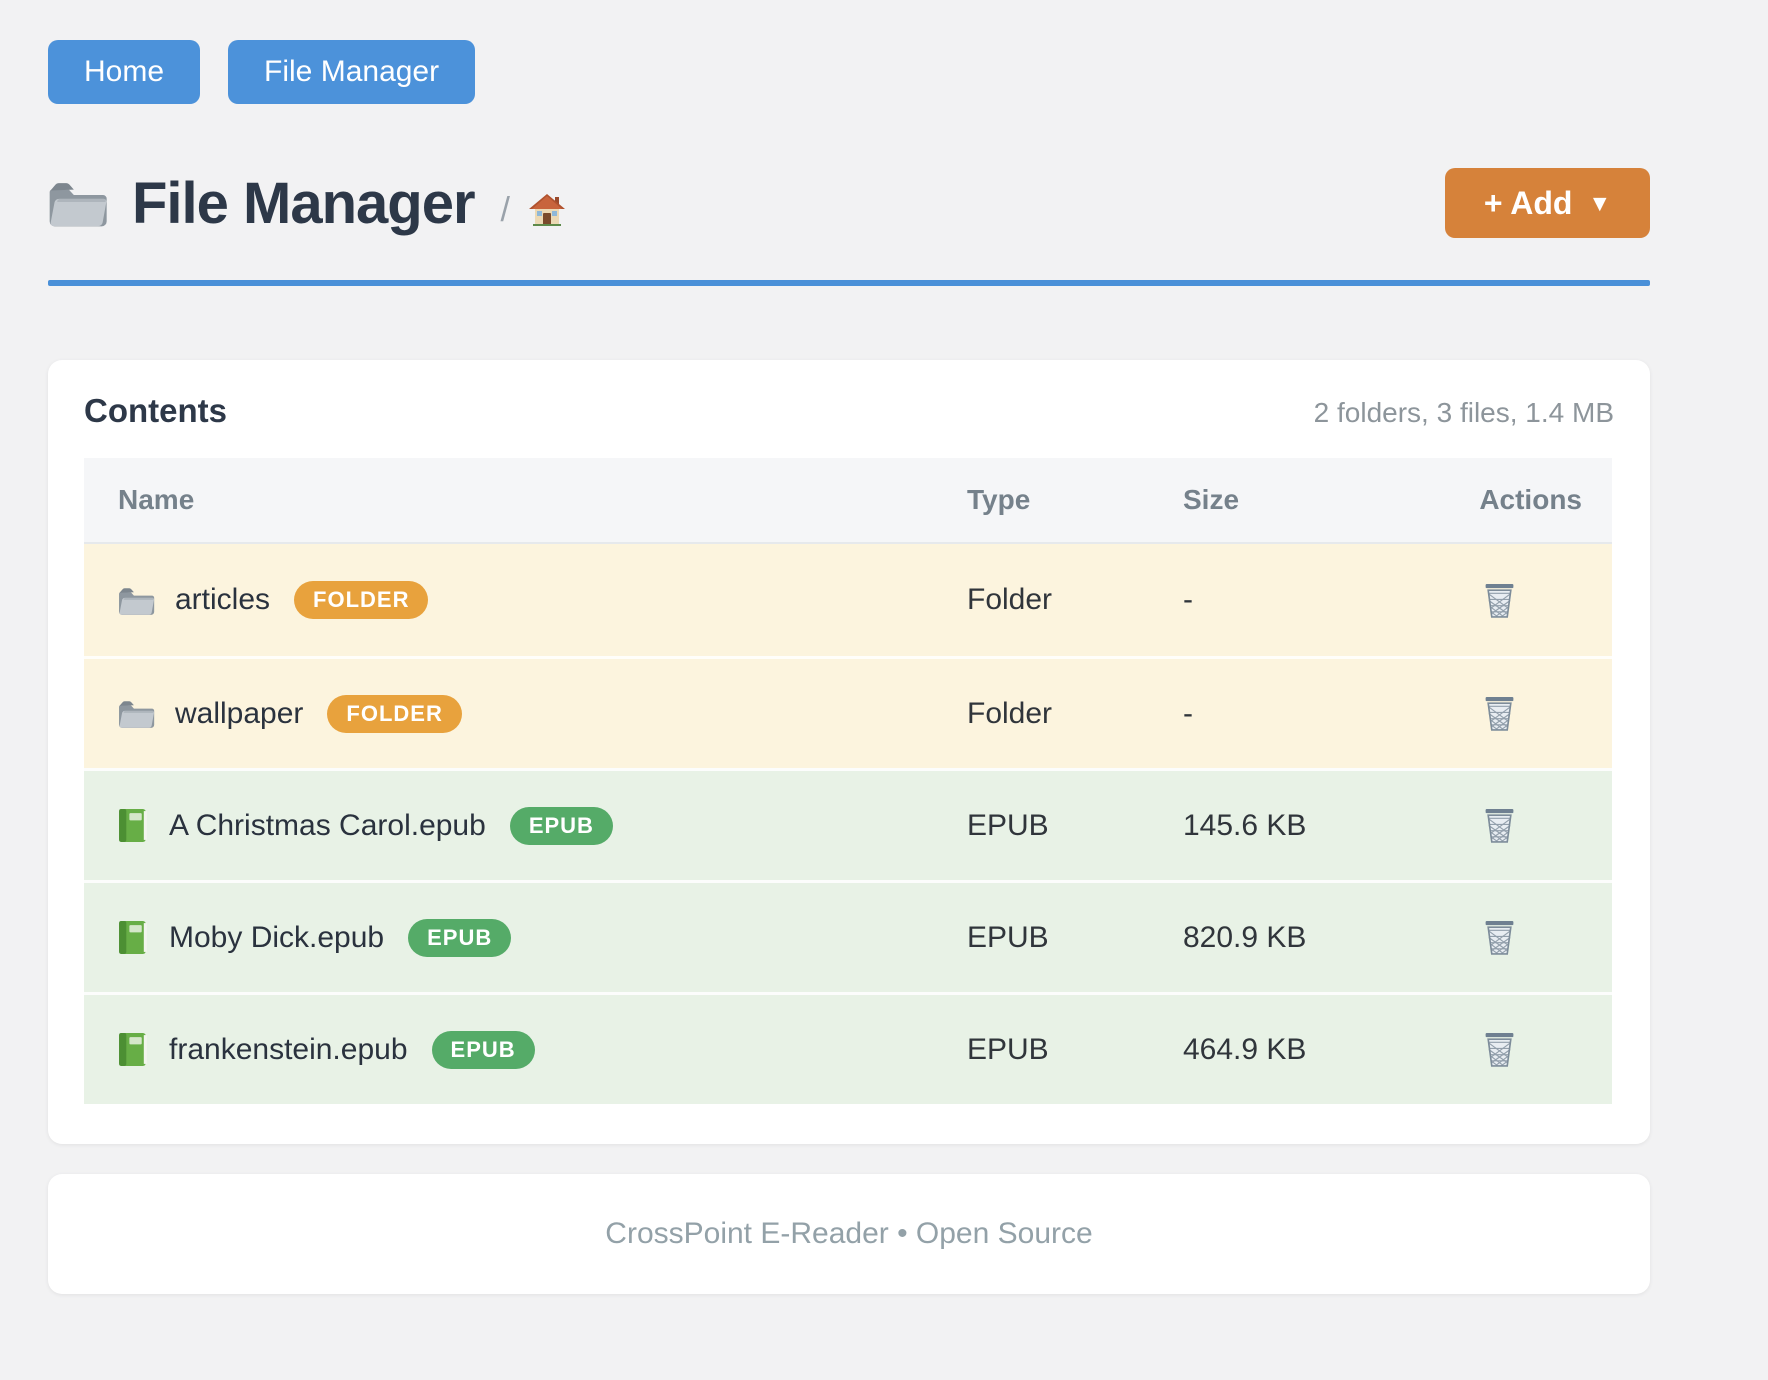 Image resolution: width=1768 pixels, height=1380 pixels. Describe the element at coordinates (124, 72) in the screenshot. I see `nav-home-button: Home` at that location.